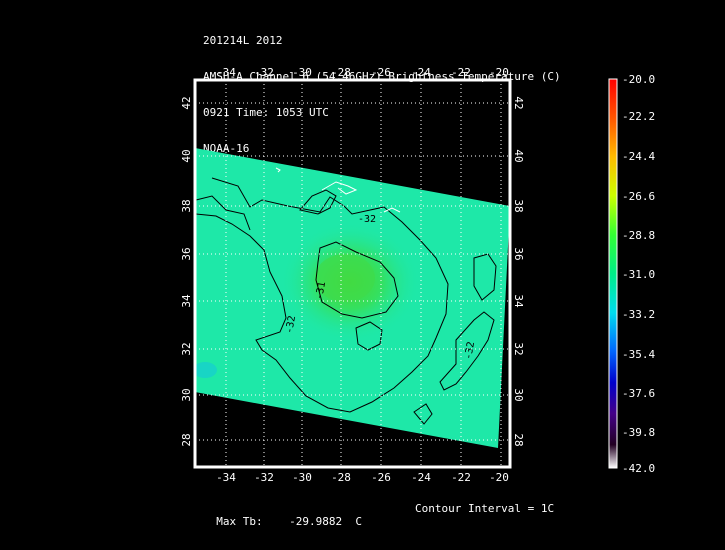 The width and height of the screenshot is (725, 550). What do you see at coordinates (186, 439) in the screenshot?
I see `lat-label-left: 28` at bounding box center [186, 439].